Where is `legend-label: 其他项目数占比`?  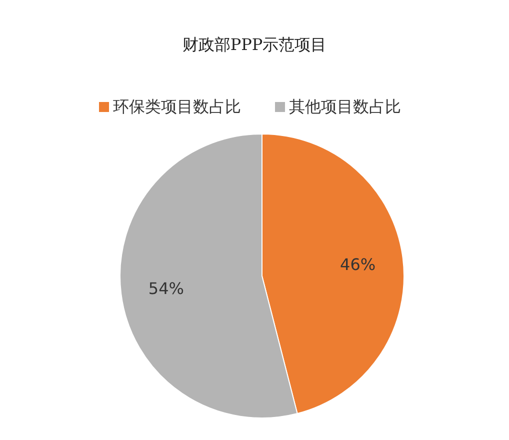
legend-label: 其他项目数占比 is located at coordinates (345, 106).